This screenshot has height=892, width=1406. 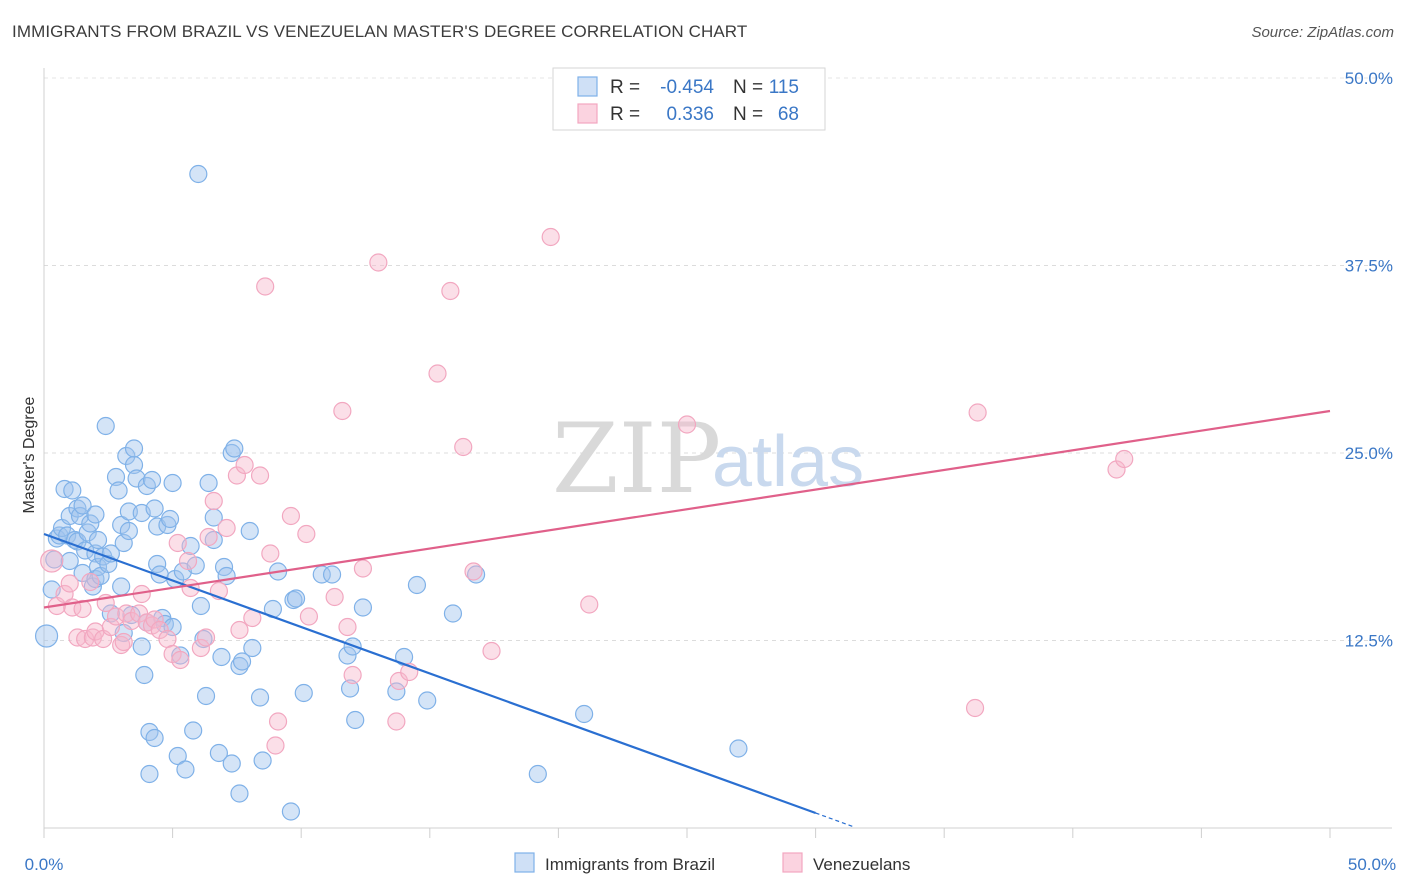 I want to click on y-axis-title: Master's Degree, so click(x=29, y=454).